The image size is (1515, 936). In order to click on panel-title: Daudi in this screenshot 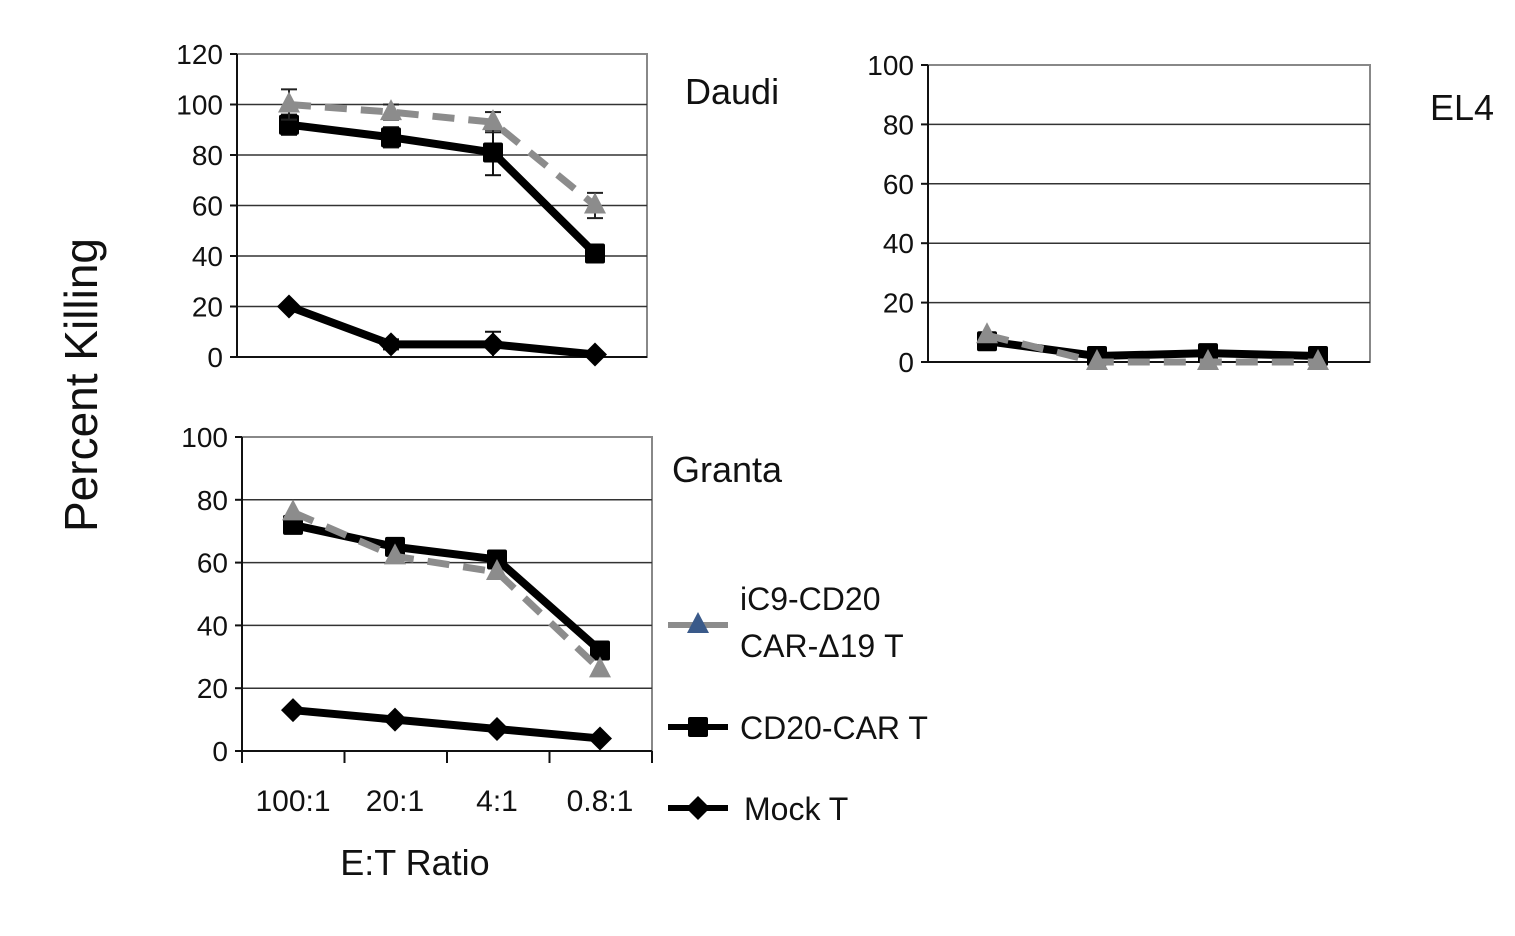, I will do `click(732, 91)`.